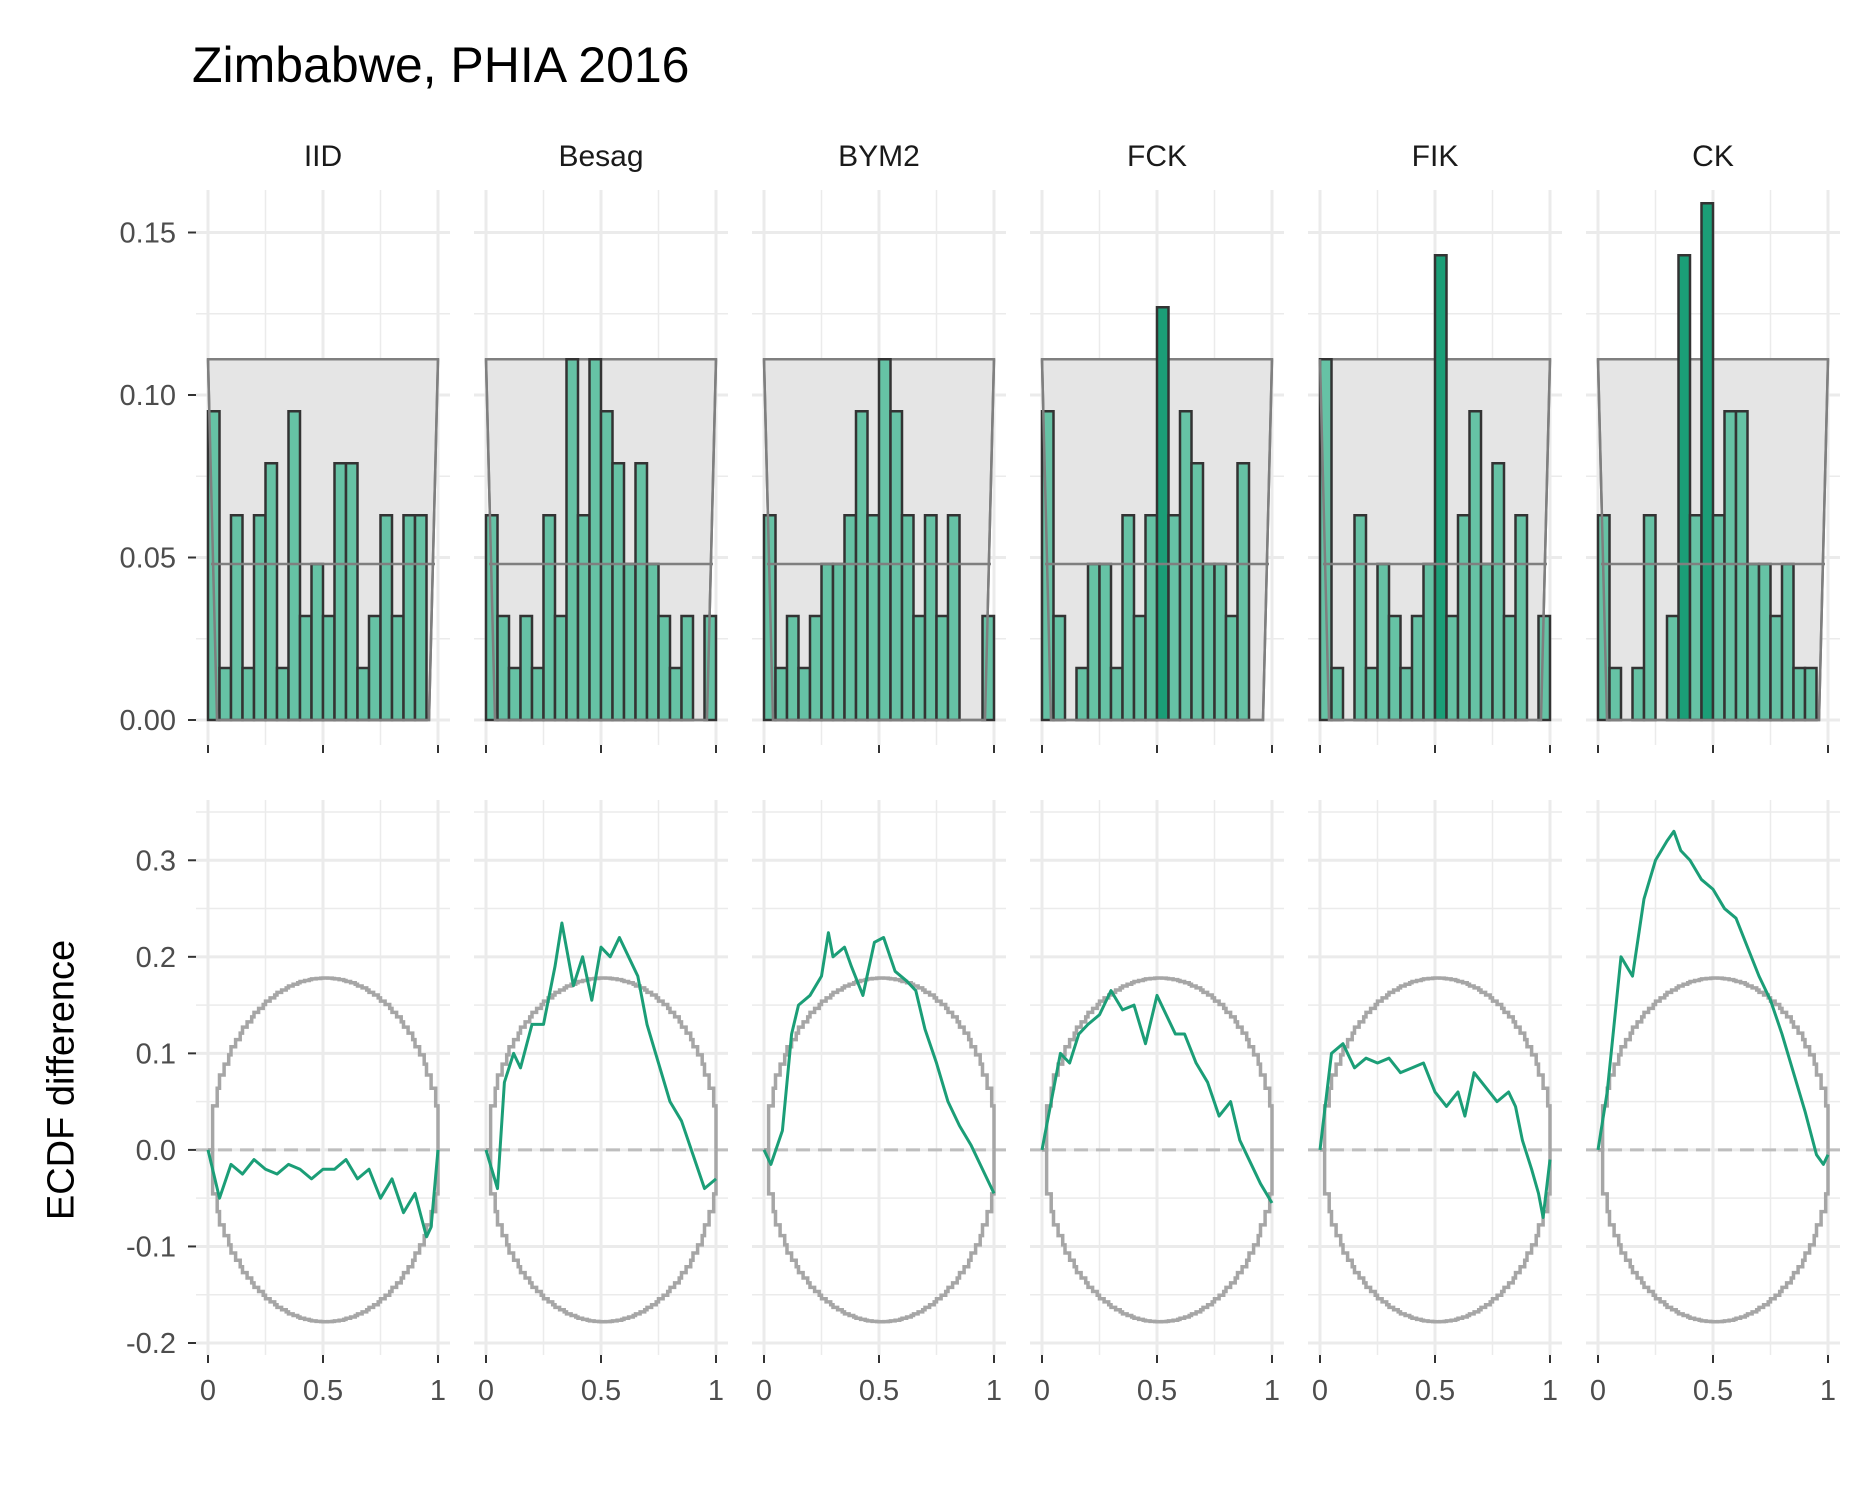 This screenshot has width=1875, height=1500. I want to click on ecdf-xtick-label-besag: 0, so click(486, 1391).